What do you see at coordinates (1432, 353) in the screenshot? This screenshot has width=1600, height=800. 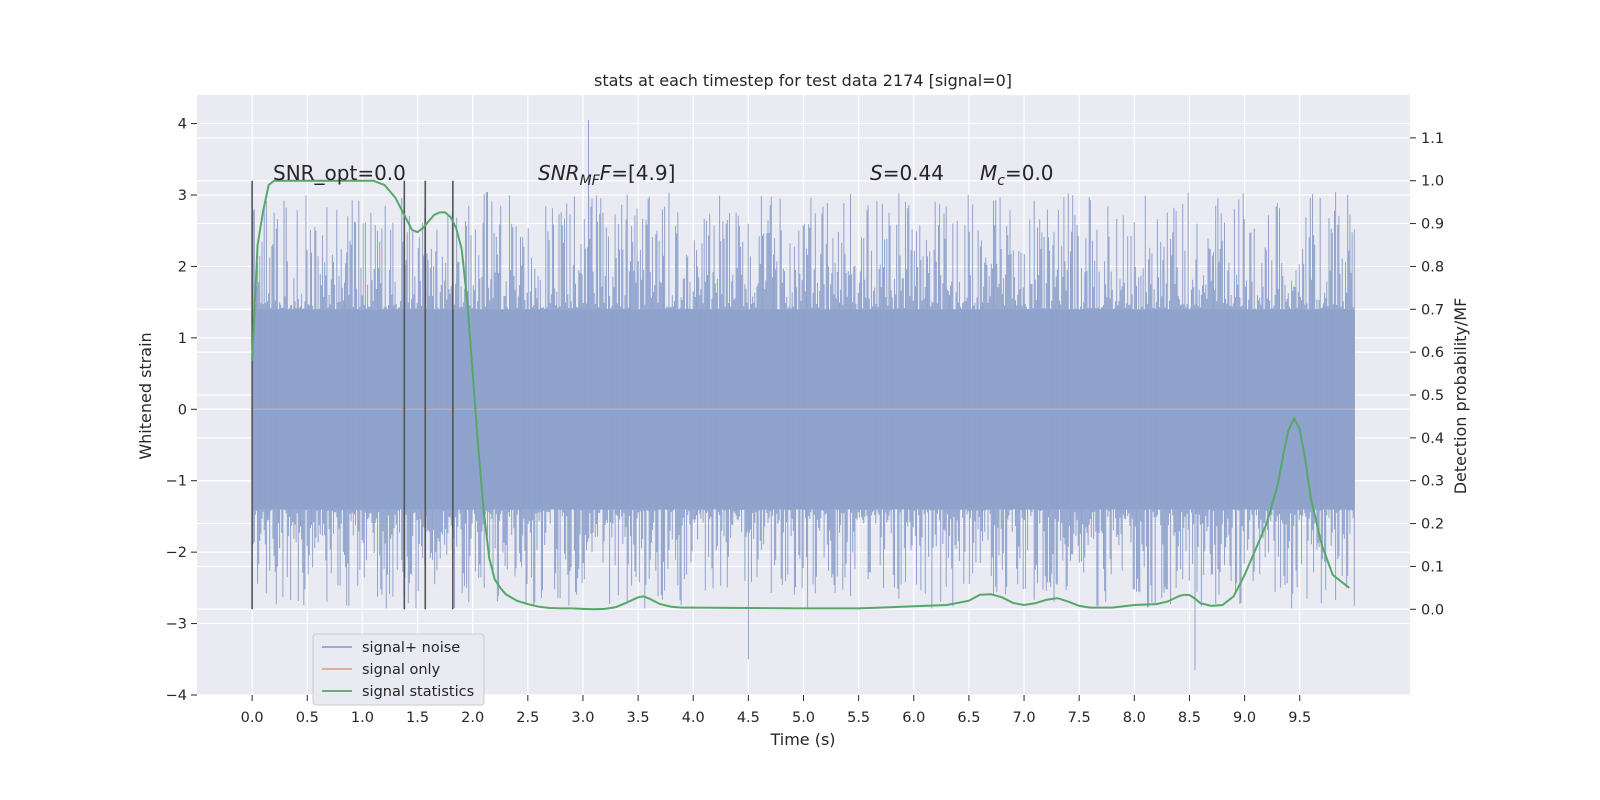 I see `y-right-tick-label: 0.6` at bounding box center [1432, 353].